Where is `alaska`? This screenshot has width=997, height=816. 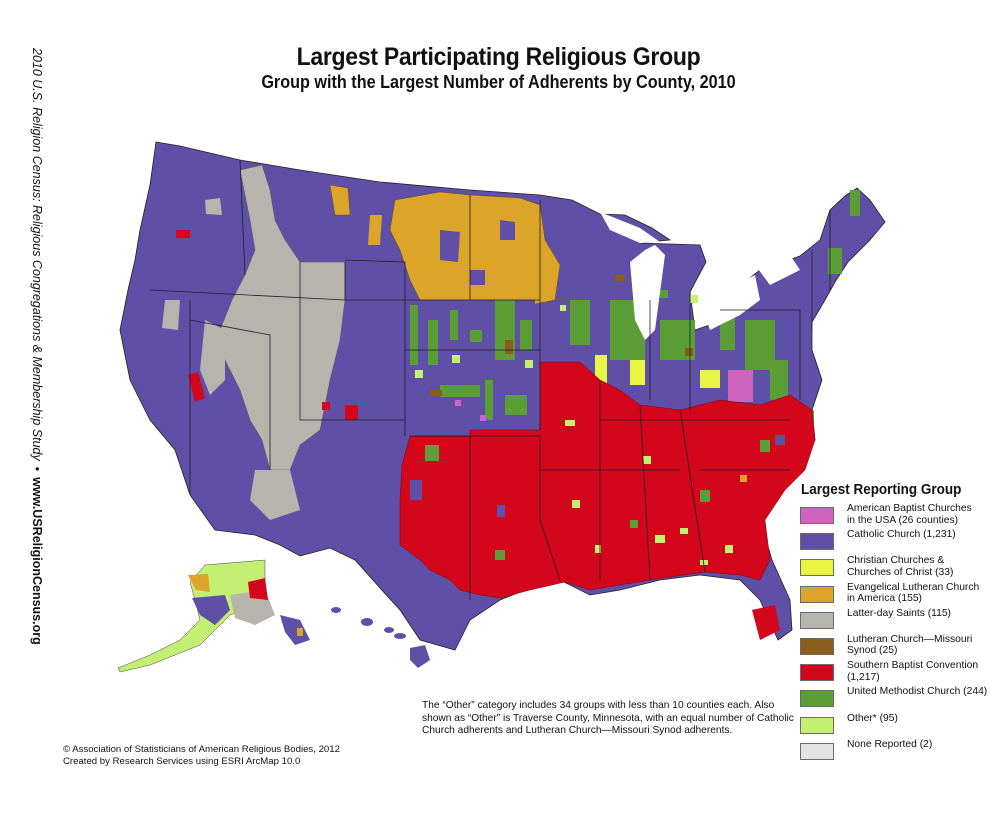
alaska is located at coordinates (213, 616).